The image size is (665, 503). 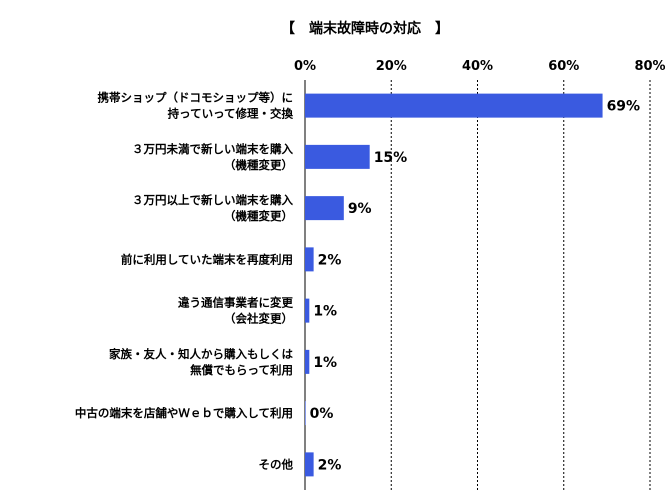 What do you see at coordinates (624, 107) in the screenshot?
I see `value-label: 69%` at bounding box center [624, 107].